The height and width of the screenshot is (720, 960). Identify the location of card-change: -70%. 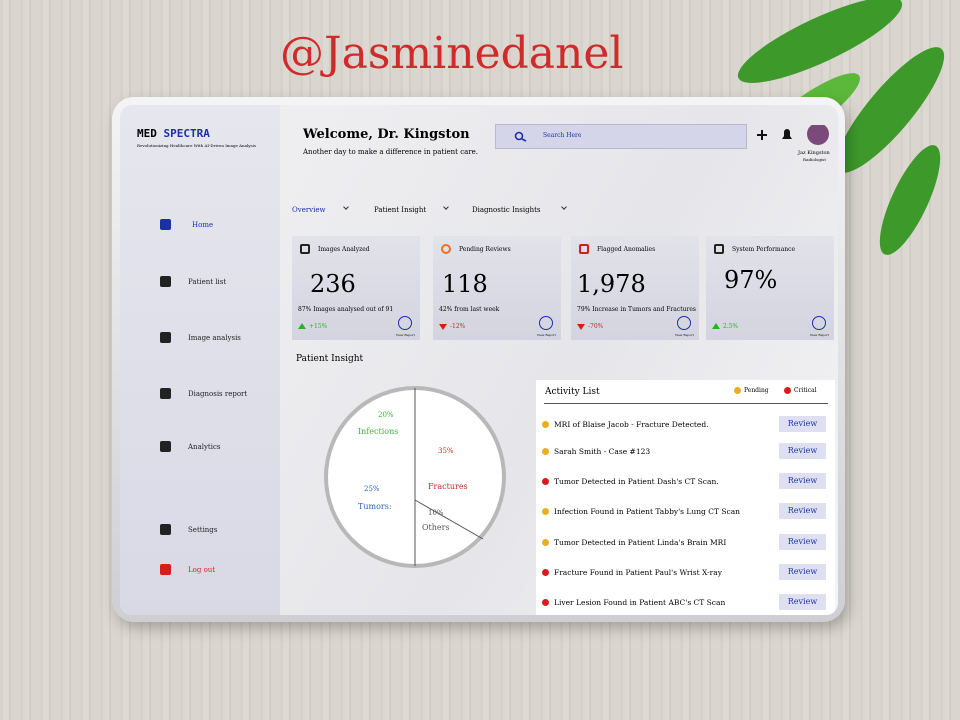
(596, 326).